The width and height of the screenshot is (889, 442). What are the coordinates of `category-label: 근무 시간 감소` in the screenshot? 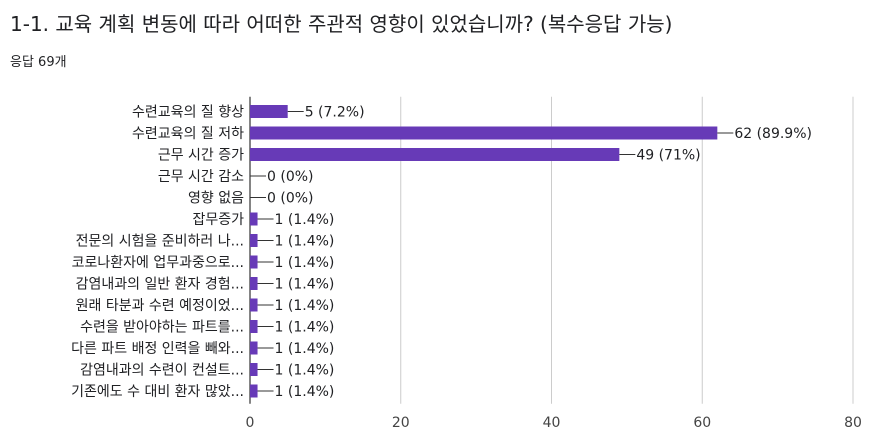 It's located at (201, 177).